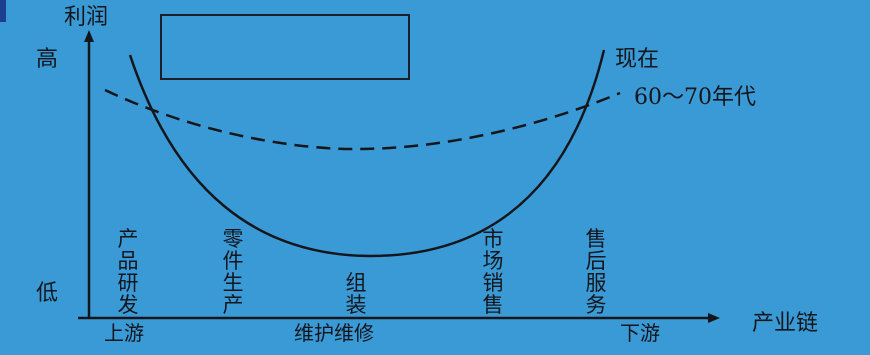 This screenshot has width=870, height=355. I want to click on y-axis-title: 利润, so click(86, 17).